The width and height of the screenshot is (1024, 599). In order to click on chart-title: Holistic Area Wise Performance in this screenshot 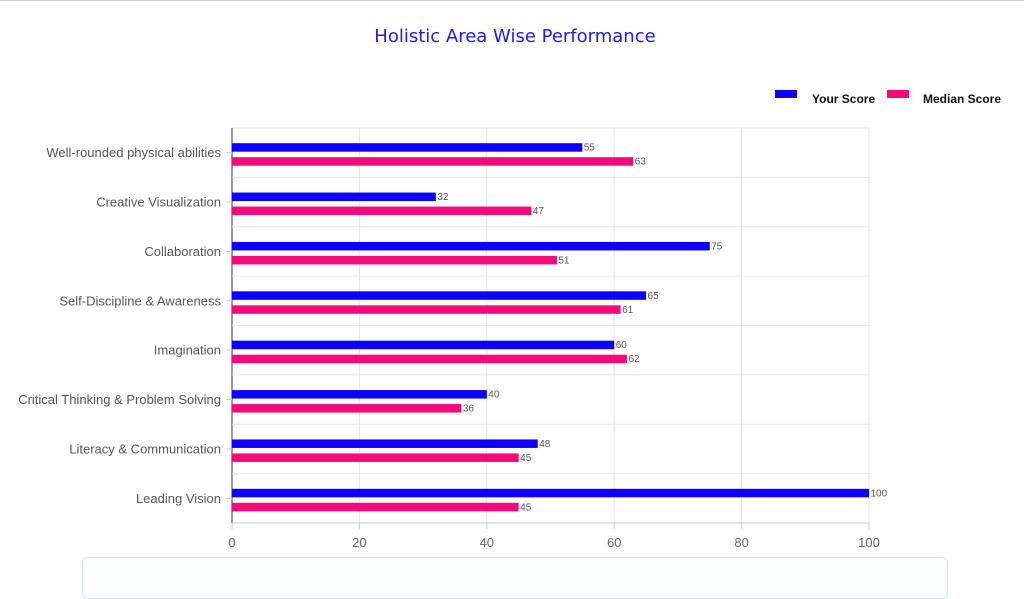, I will do `click(515, 36)`.